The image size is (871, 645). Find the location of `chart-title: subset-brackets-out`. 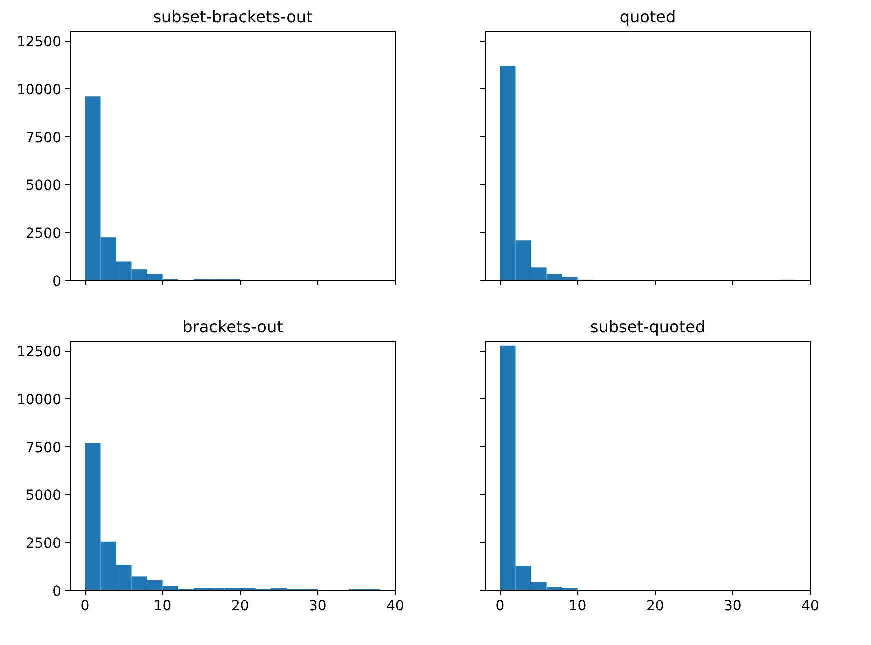

chart-title: subset-brackets-out is located at coordinates (233, 17).